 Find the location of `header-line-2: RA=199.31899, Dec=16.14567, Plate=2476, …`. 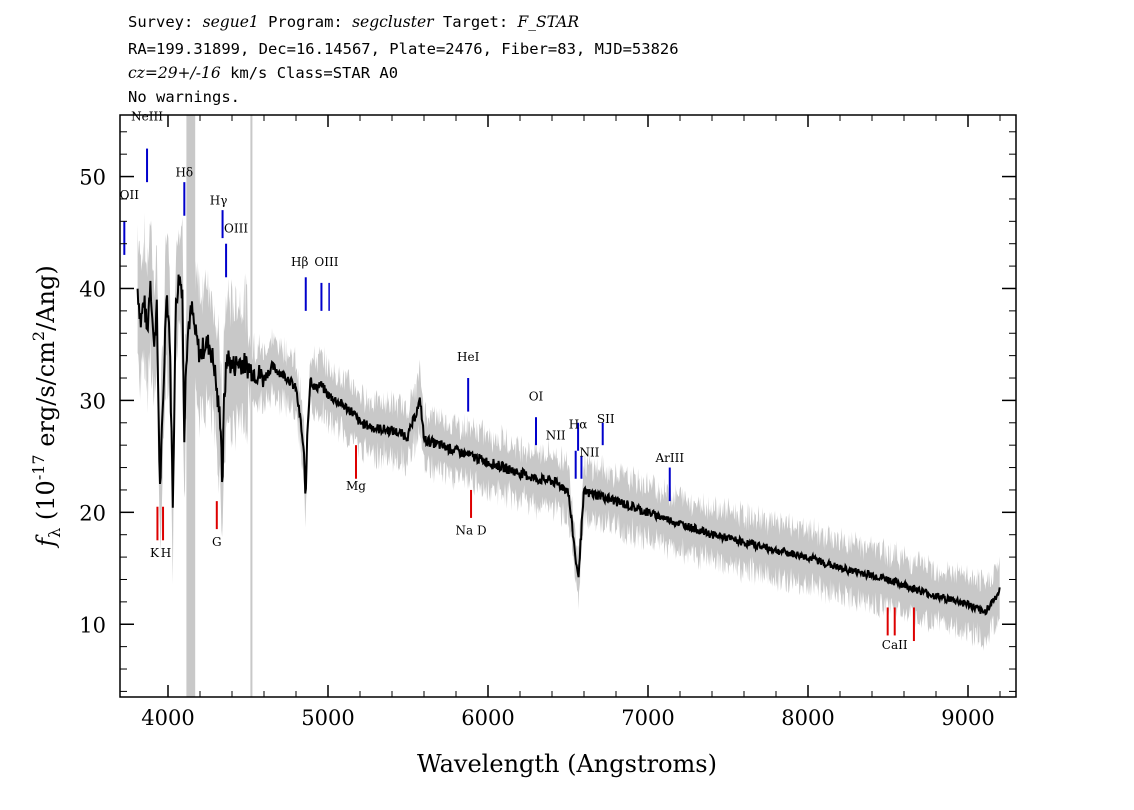

header-line-2: RA=199.31899, Dec=16.14567, Plate=2476, … is located at coordinates (403, 49).